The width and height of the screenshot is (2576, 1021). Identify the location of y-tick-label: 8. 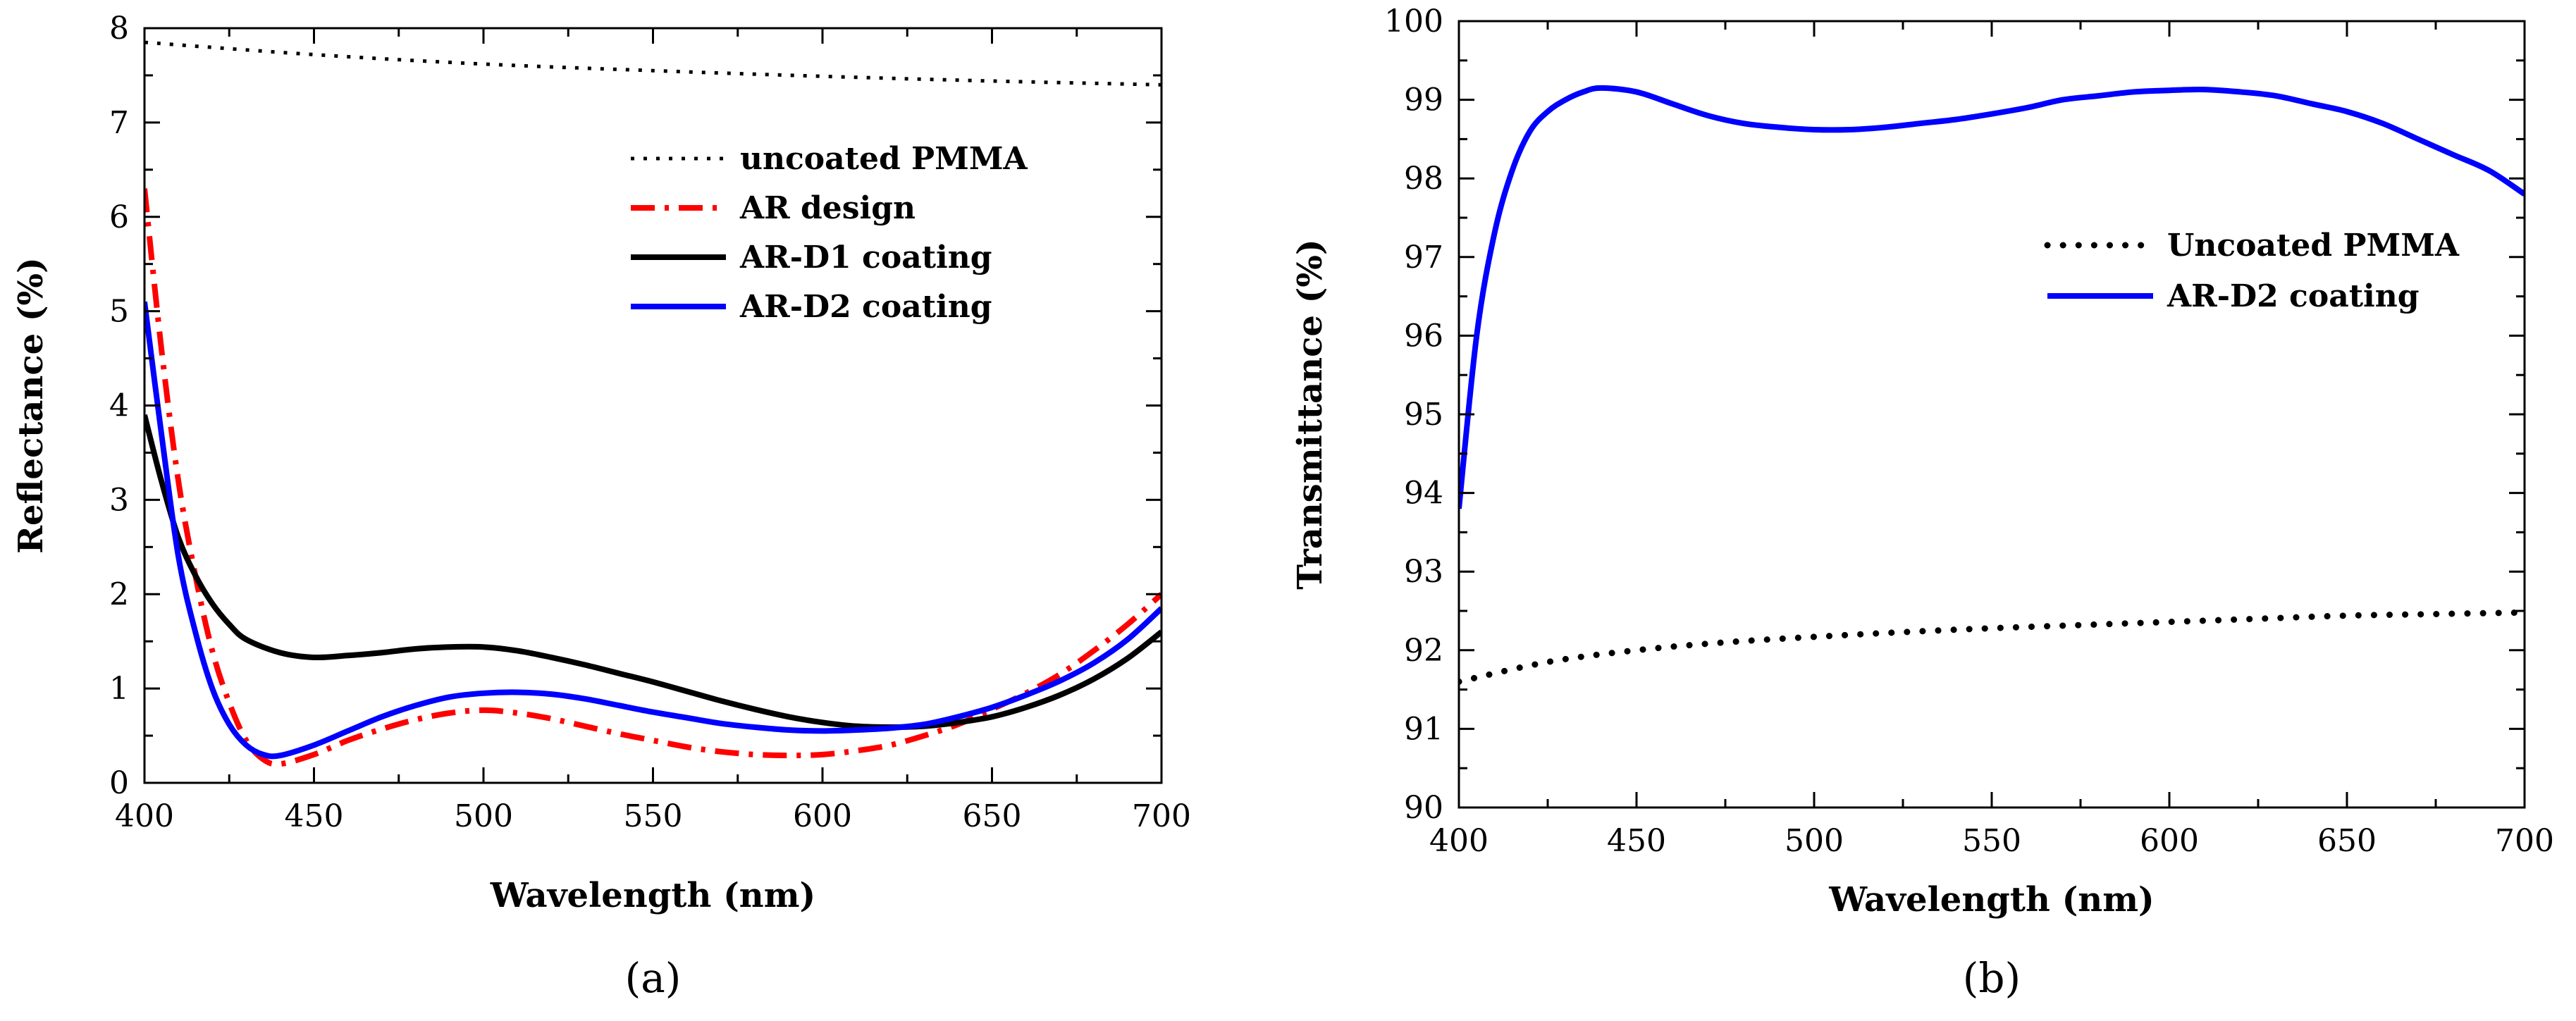
(119, 29).